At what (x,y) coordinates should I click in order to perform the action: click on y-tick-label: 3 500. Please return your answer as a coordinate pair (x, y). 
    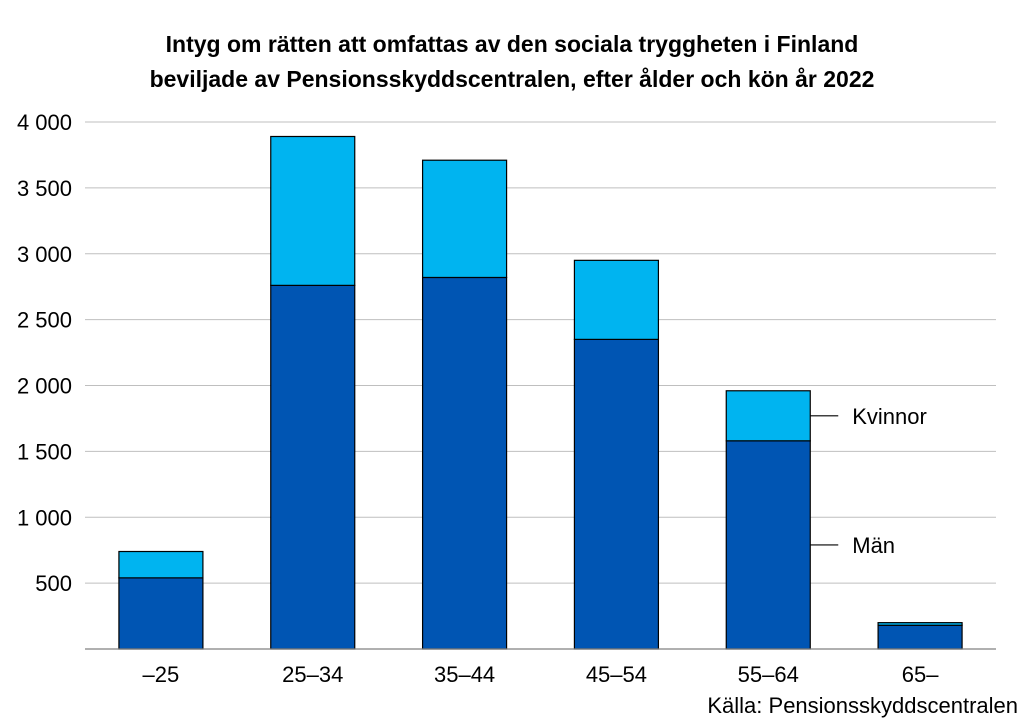
    Looking at the image, I should click on (44, 188).